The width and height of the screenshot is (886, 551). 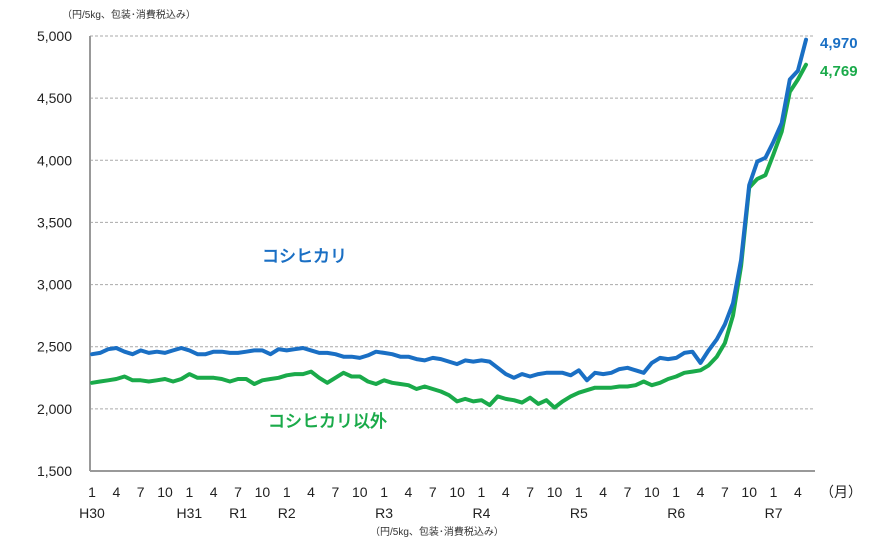 What do you see at coordinates (841, 492) in the screenshot?
I see `x-unit-label: （月）` at bounding box center [841, 492].